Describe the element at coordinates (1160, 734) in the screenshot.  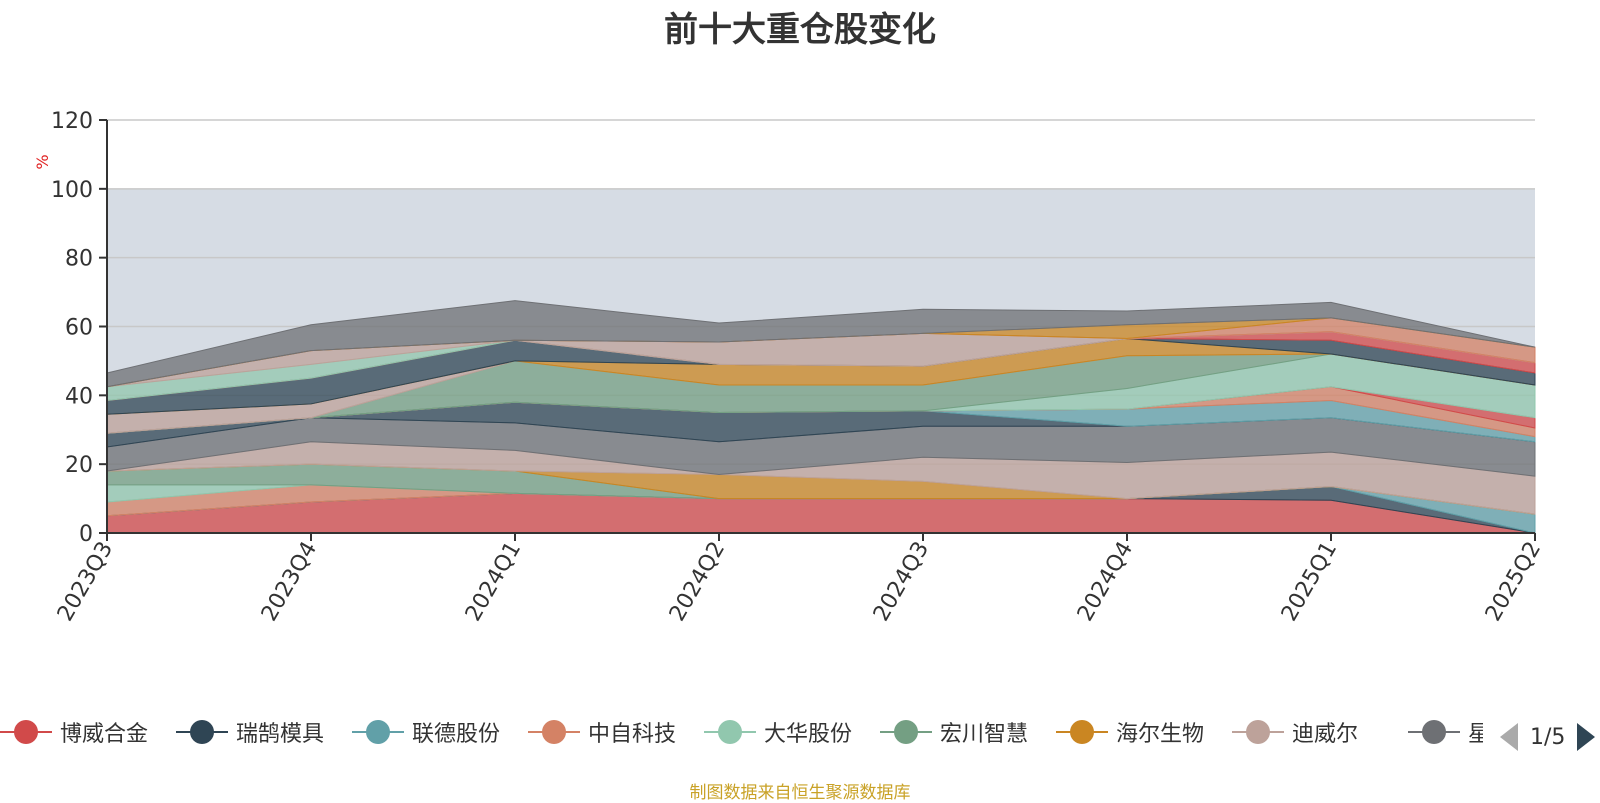
I see `legend-label: 海尔生物` at that location.